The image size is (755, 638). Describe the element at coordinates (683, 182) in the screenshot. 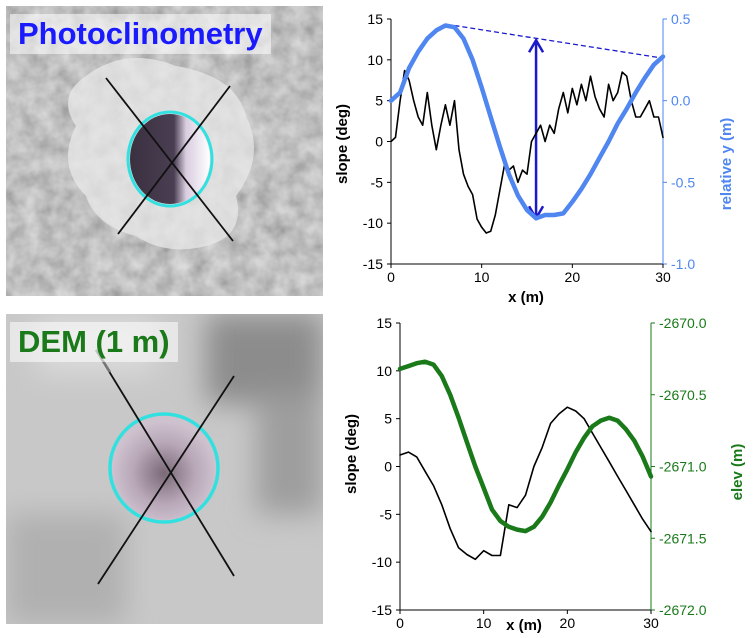

I see `y2-tick-label: -0.5` at that location.